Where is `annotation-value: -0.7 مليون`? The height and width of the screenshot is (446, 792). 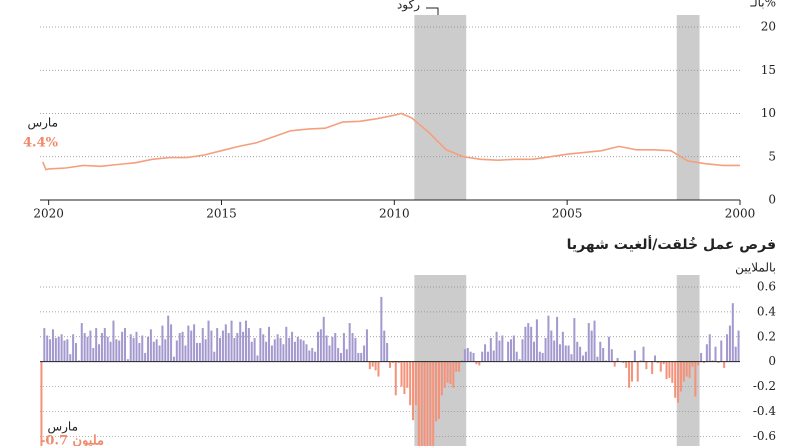 annotation-value: -0.7 مليون is located at coordinates (72, 440).